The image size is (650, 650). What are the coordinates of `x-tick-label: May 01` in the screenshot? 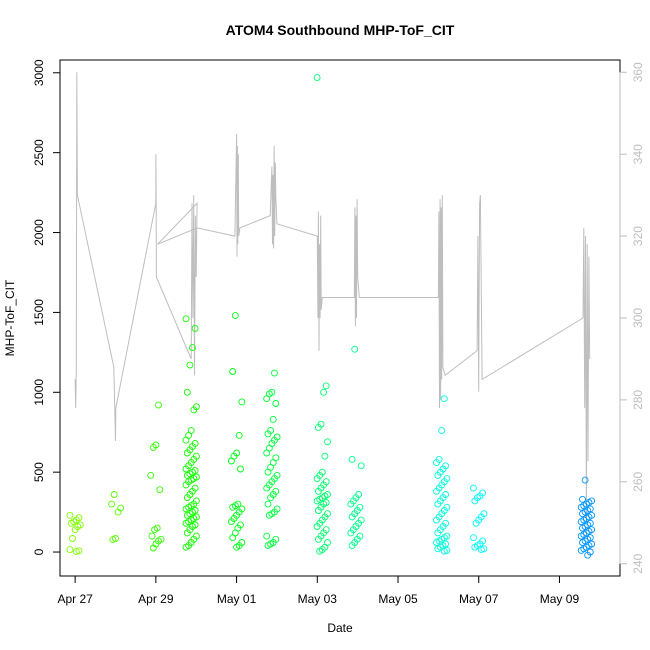 It's located at (237, 599).